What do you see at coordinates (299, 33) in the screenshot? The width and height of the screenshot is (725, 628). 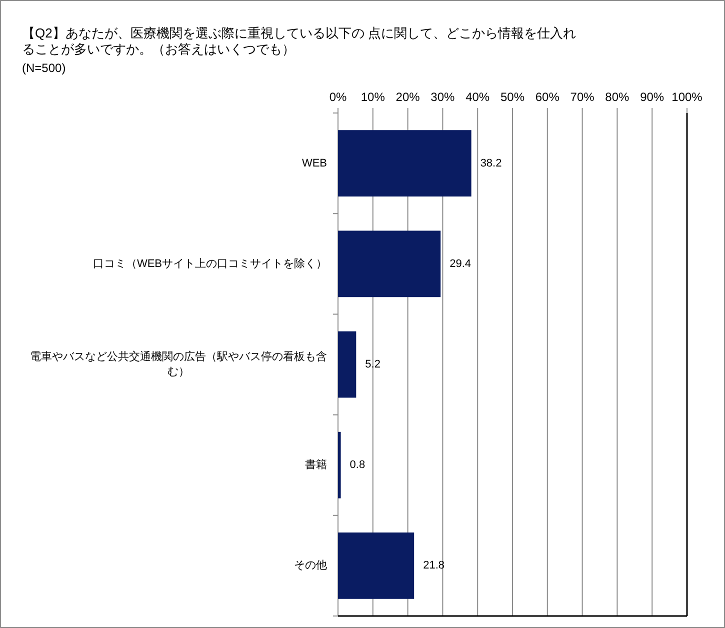 I see `title: 【Q2】あなたが、医療機関を選ぶ際に重視している以下の 点に関して、どこから情報を仕入れ` at bounding box center [299, 33].